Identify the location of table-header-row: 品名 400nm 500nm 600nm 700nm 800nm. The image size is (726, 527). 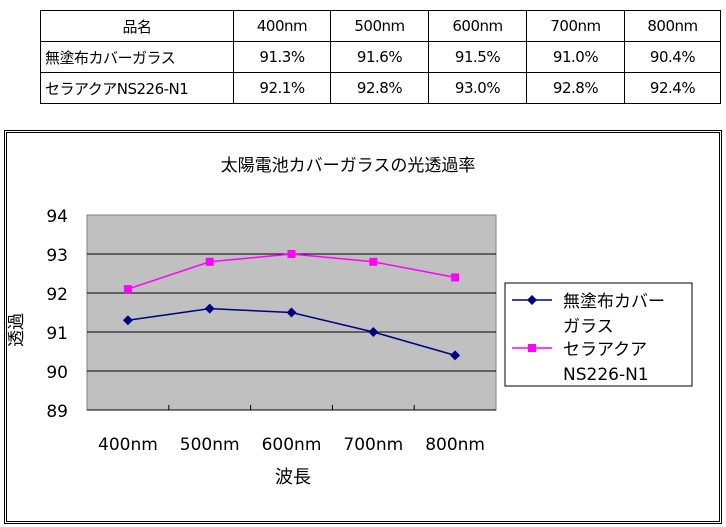
(380, 26).